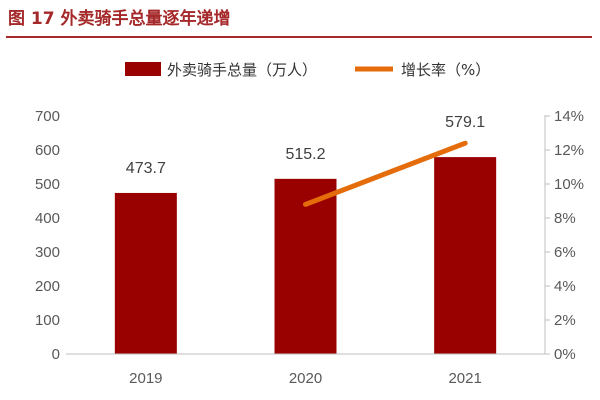 The height and width of the screenshot is (400, 600). What do you see at coordinates (145, 378) in the screenshot?
I see `x-tick-label: 2019` at bounding box center [145, 378].